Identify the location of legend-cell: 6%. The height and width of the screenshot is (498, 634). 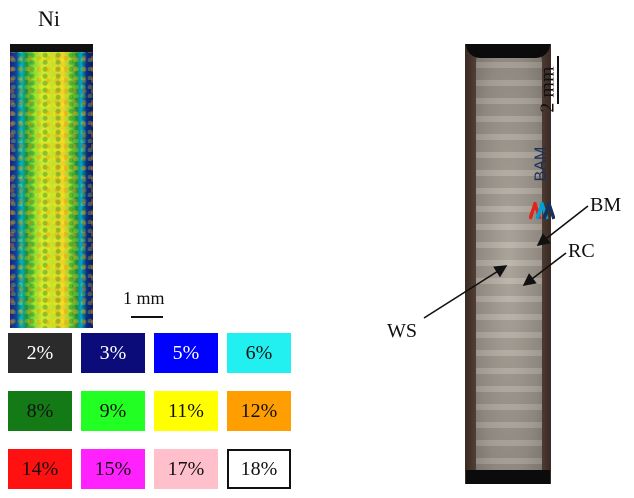
(259, 353).